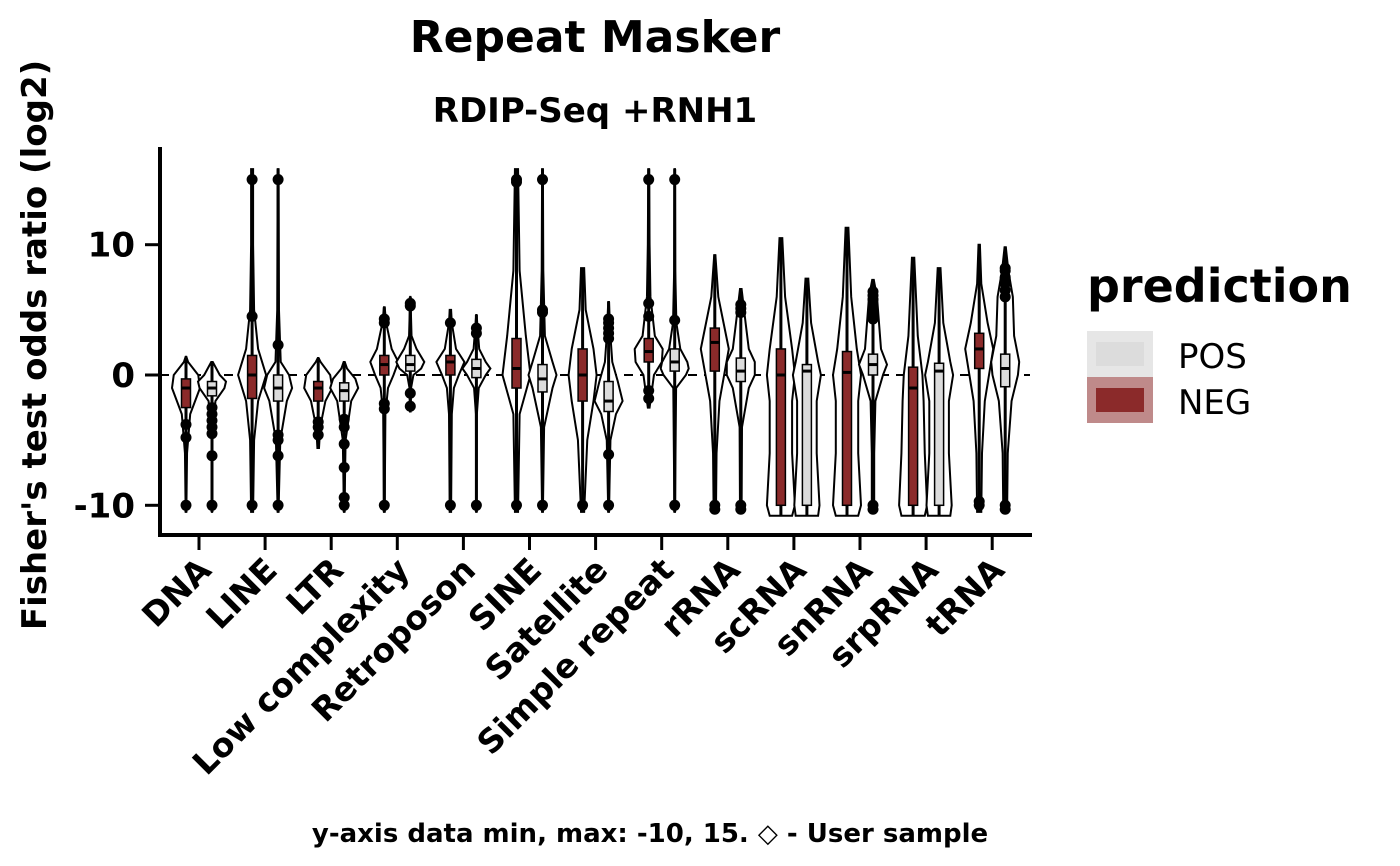 Image resolution: width=1400 pixels, height=866 pixels. What do you see at coordinates (608, 396) in the screenshot?
I see `box-satellite-pos` at bounding box center [608, 396].